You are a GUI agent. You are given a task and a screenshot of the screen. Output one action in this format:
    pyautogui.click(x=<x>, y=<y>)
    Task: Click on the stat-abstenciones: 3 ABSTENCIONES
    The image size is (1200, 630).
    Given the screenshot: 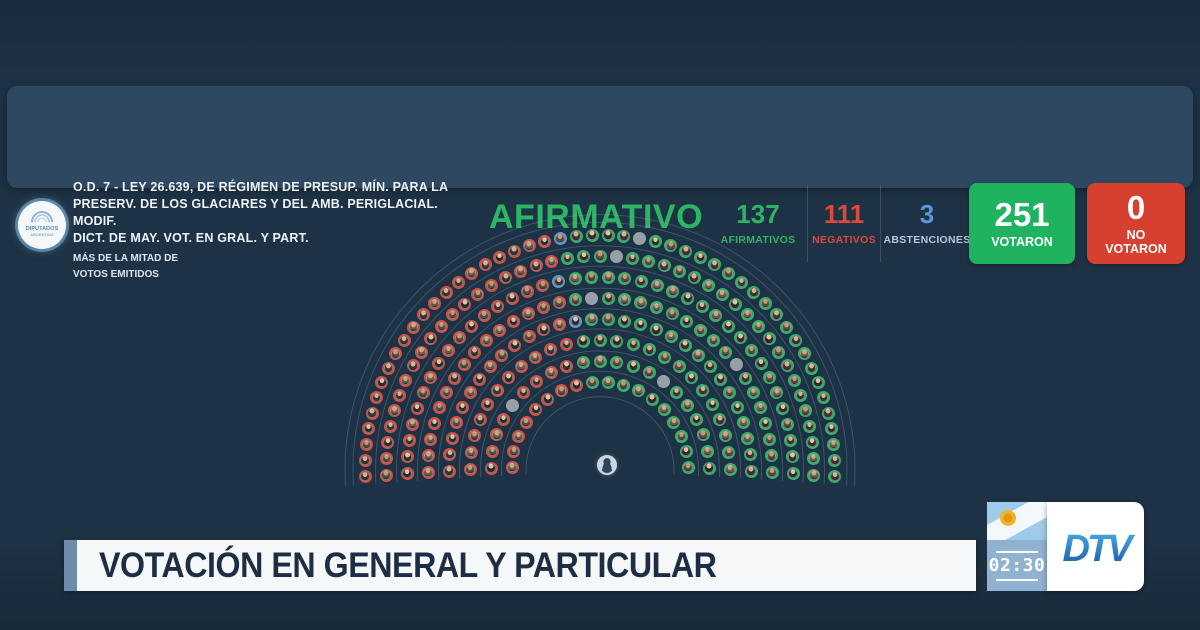 What is the action you would take?
    pyautogui.click(x=927, y=223)
    